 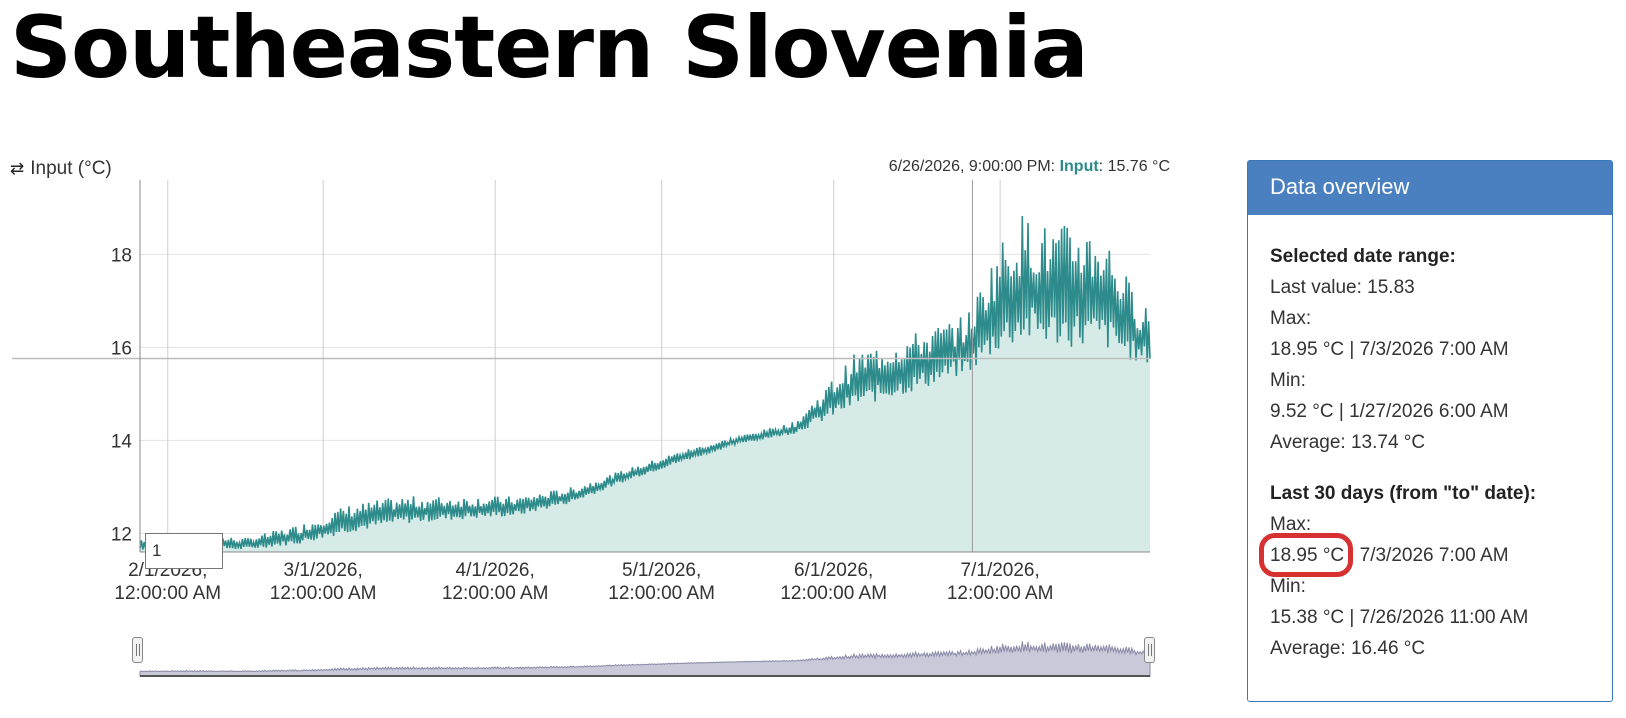 What do you see at coordinates (1348, 442) in the screenshot?
I see `average-value: Average: 13.74 °C` at bounding box center [1348, 442].